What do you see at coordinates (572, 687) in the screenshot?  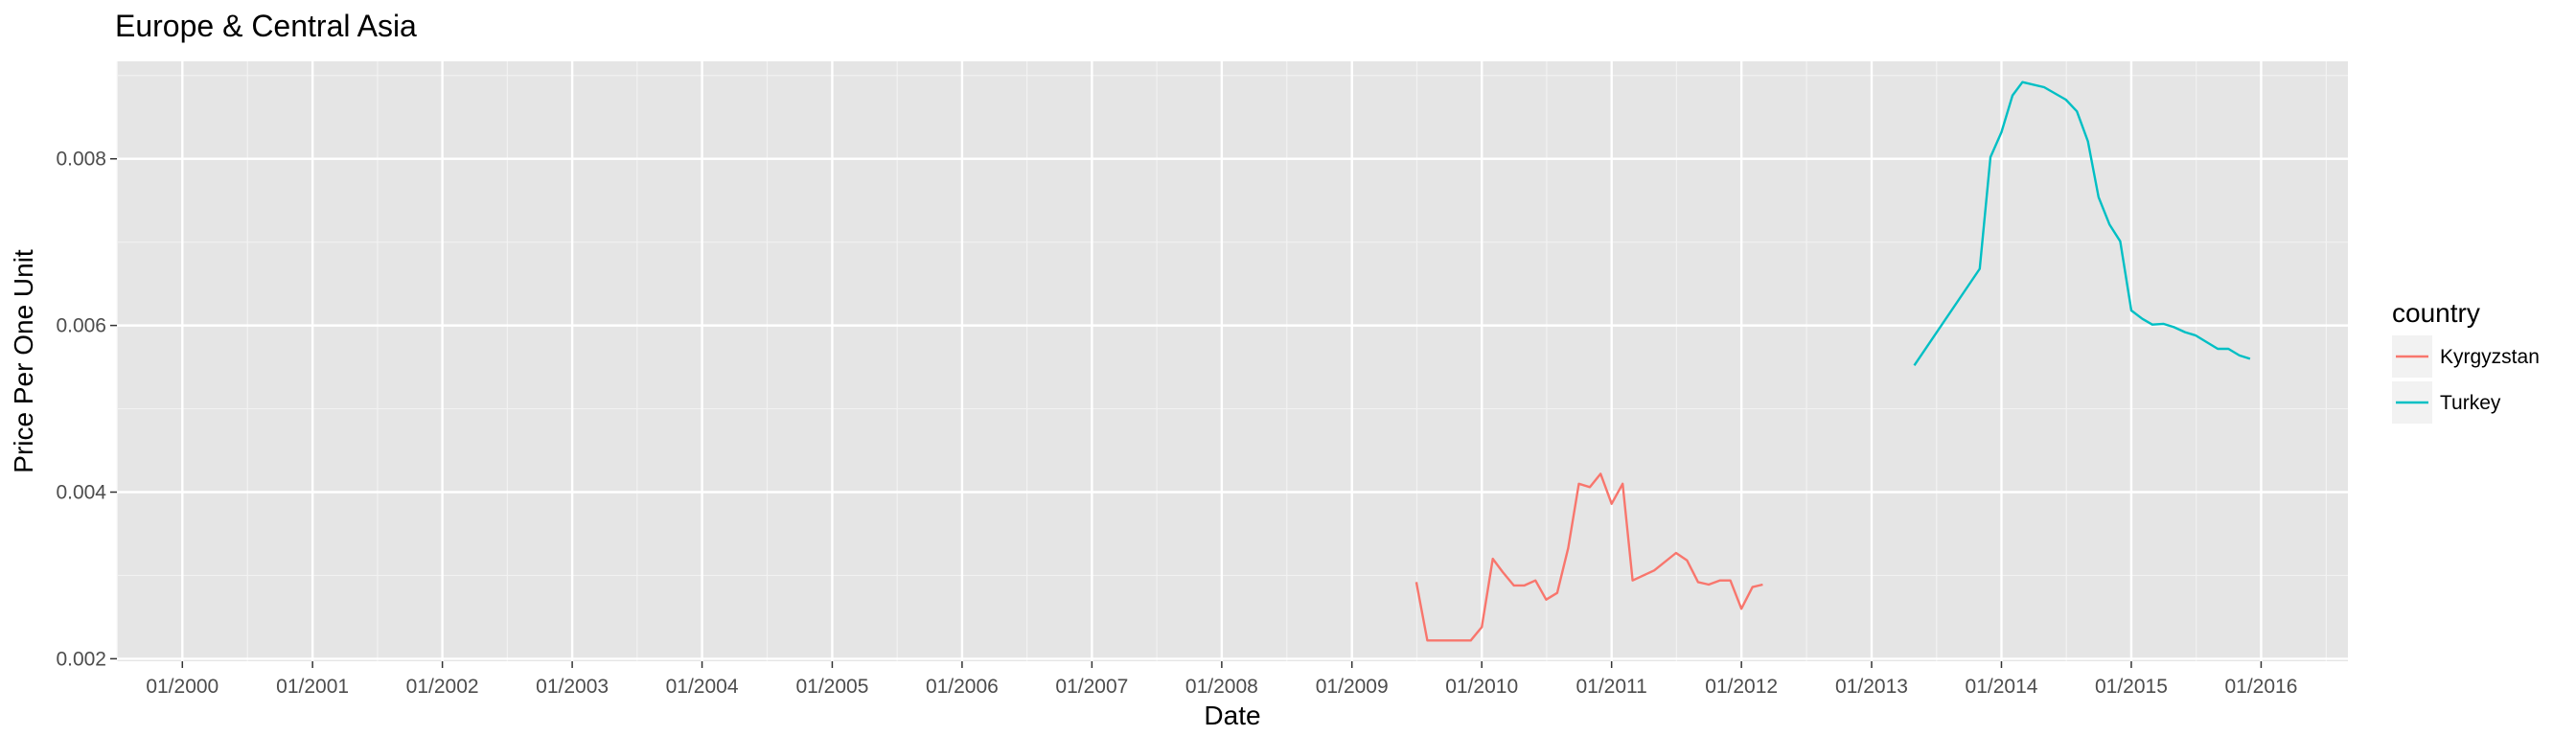 I see `x-tick-label: 01/2003` at bounding box center [572, 687].